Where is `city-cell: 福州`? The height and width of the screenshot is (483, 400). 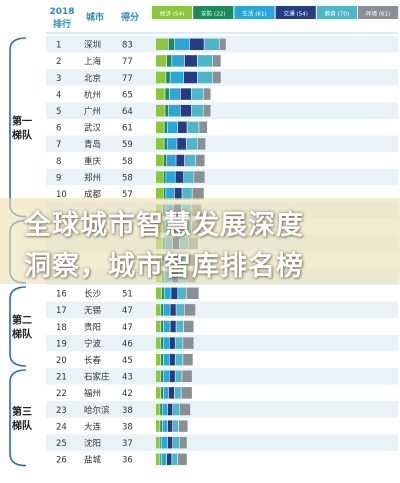
city-cell: 福州 is located at coordinates (92, 393).